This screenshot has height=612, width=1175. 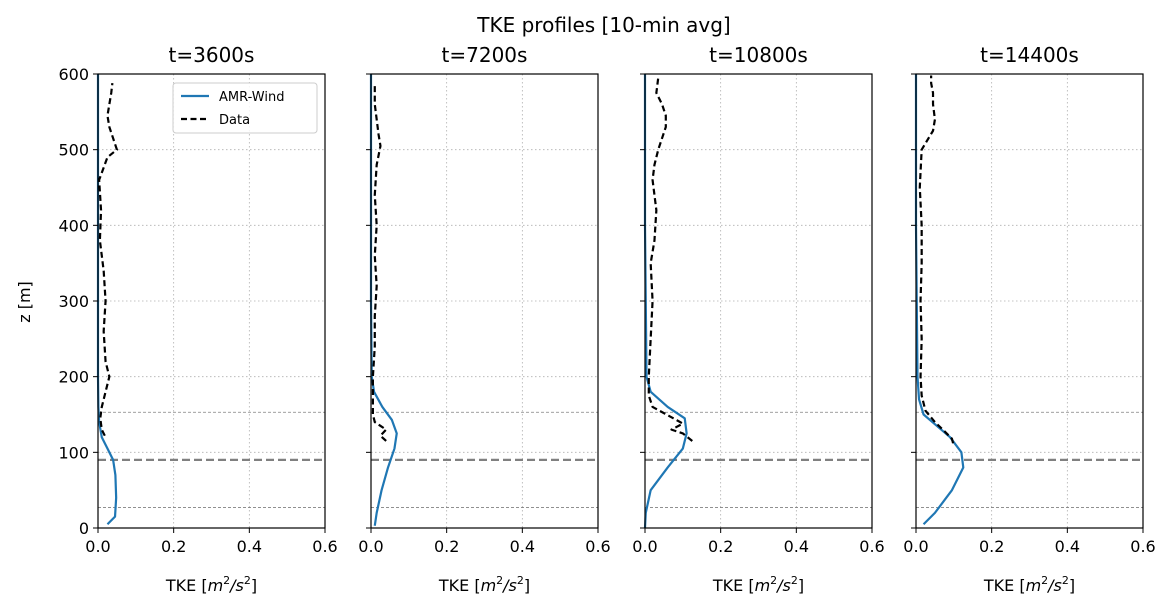 I want to click on panel-title: t=7200s, so click(x=485, y=55).